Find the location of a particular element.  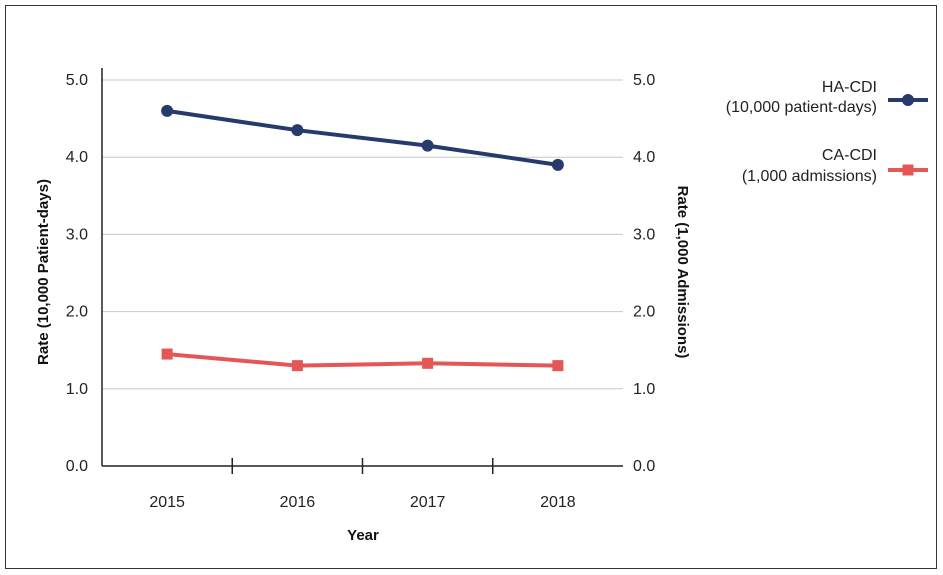

right-y-tick-label: 5.0 is located at coordinates (644, 80).